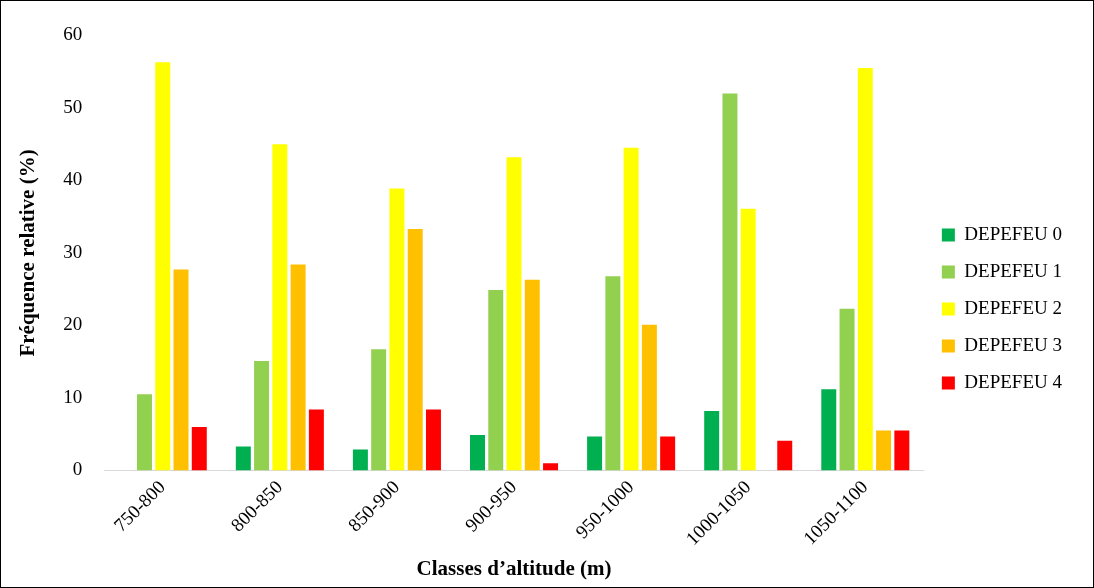  I want to click on x-axis-title: Classes d’altitude (m), so click(514, 567).